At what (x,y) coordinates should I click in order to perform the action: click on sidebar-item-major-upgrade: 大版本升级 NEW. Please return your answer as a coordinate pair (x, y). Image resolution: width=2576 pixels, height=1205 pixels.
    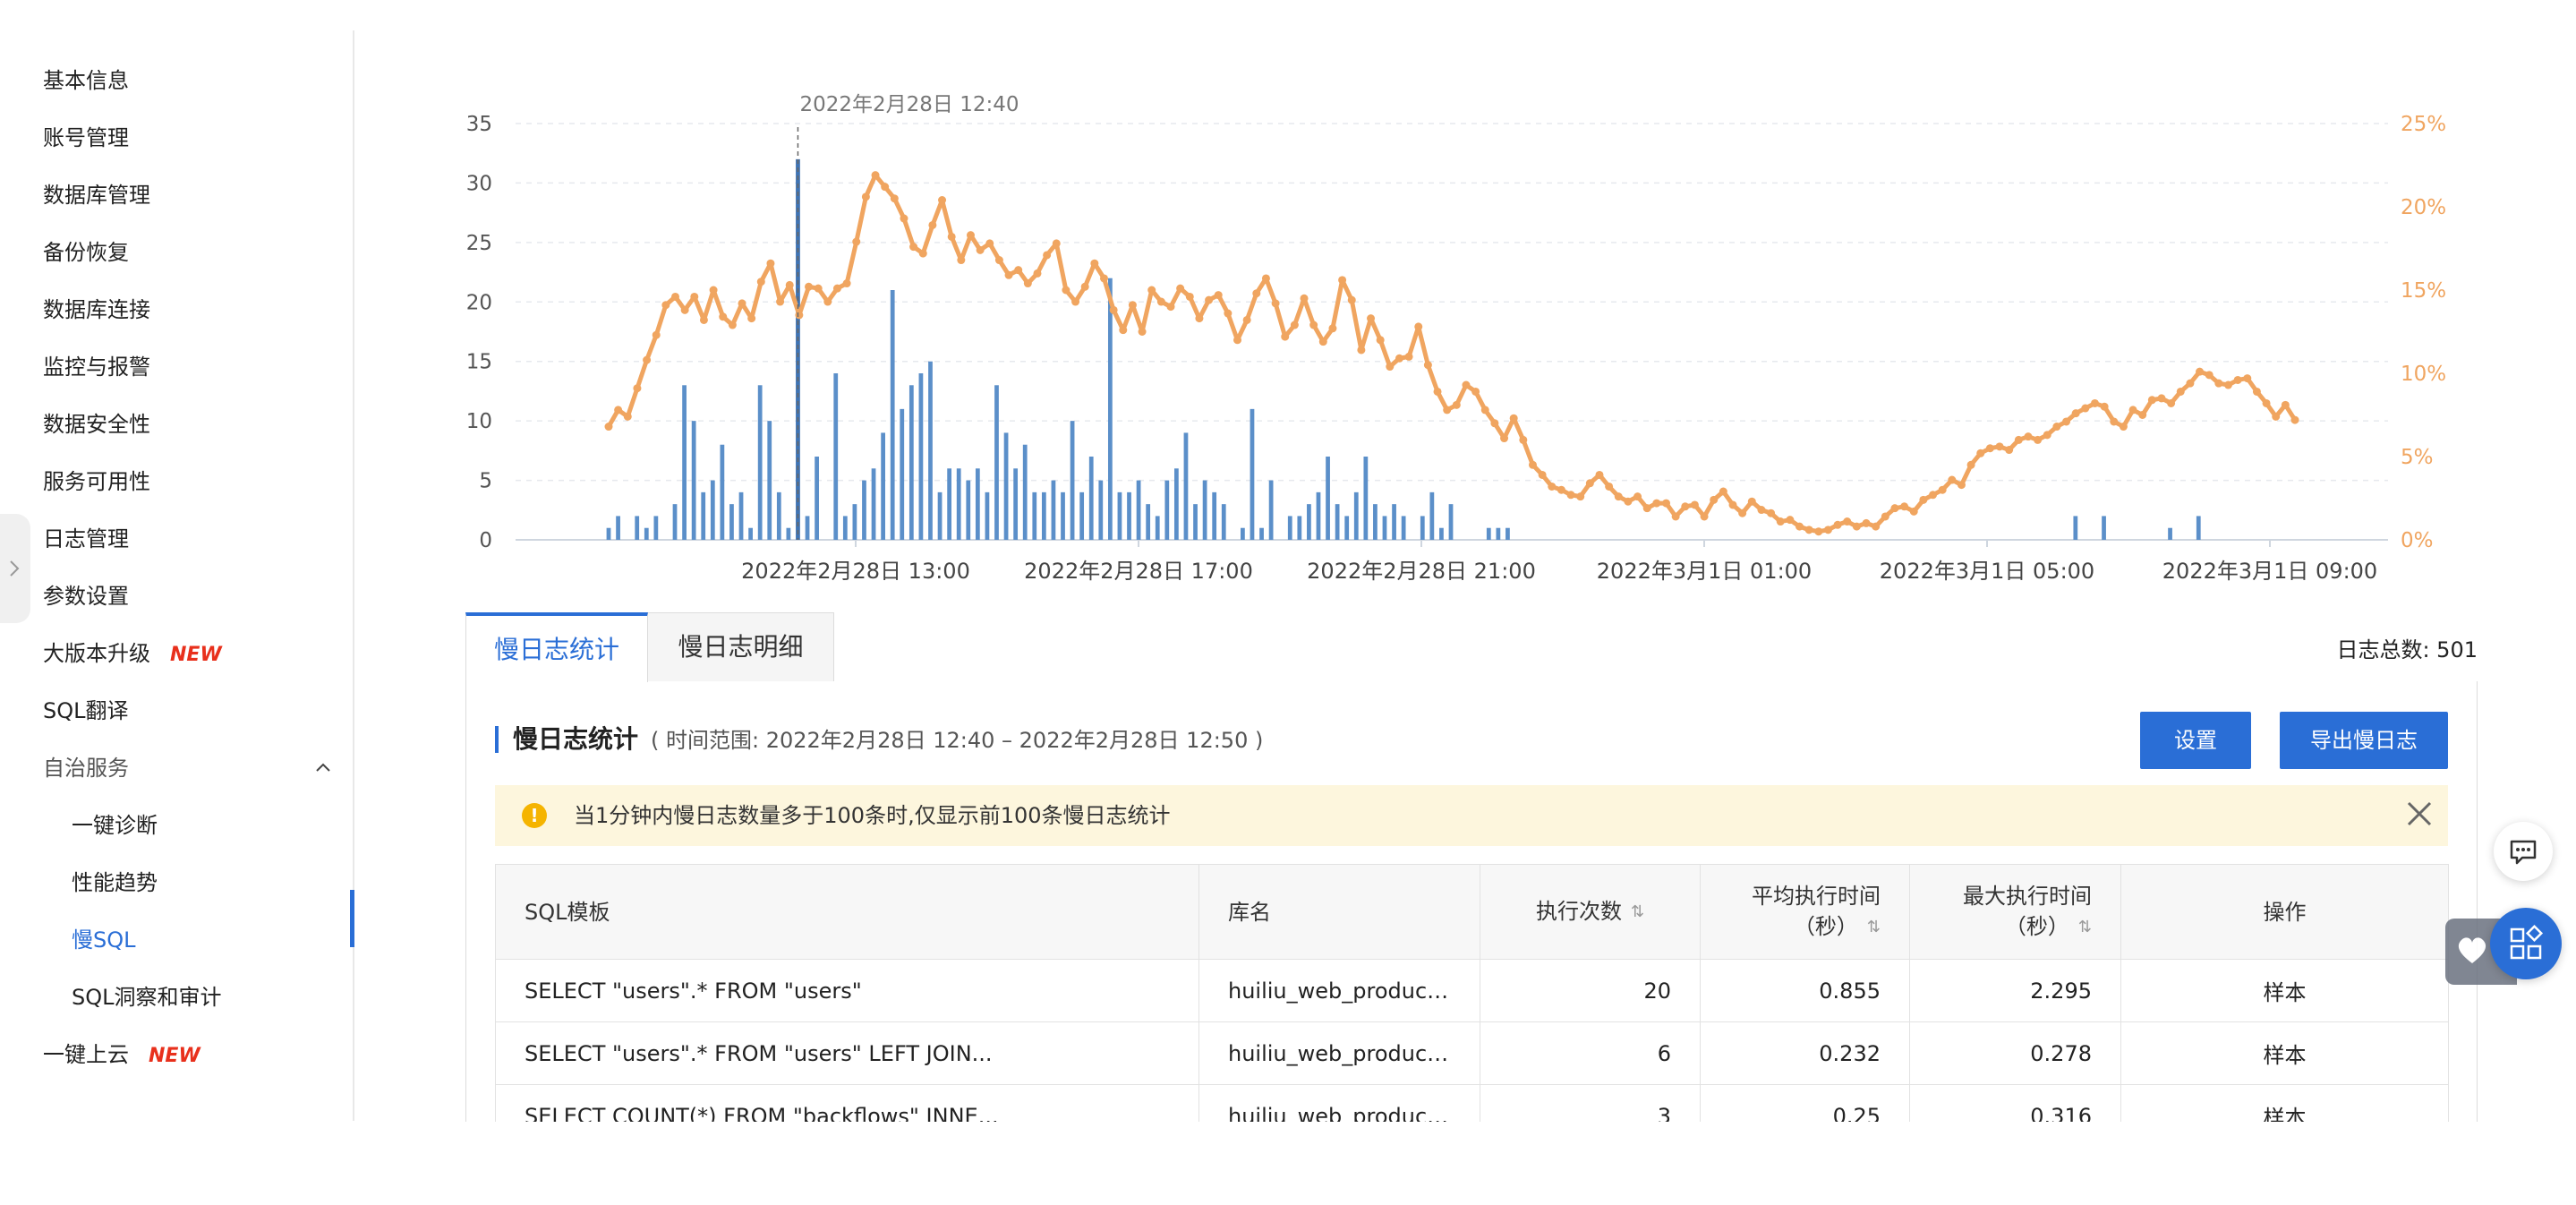
    Looking at the image, I should click on (132, 654).